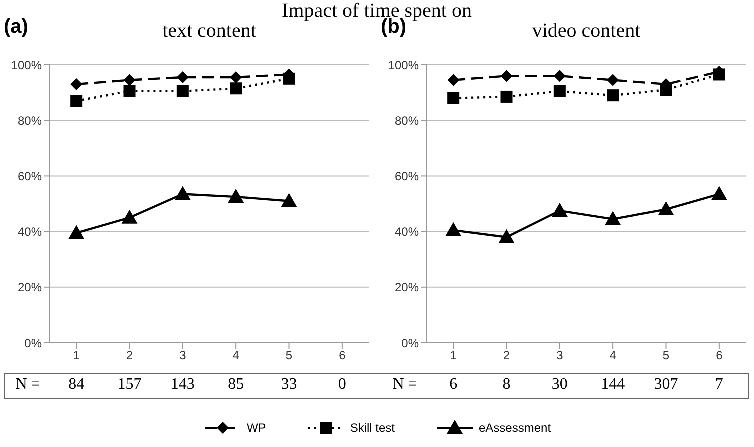 This screenshot has width=754, height=447. What do you see at coordinates (586, 31) in the screenshot?
I see `chart-subtitle: video content` at bounding box center [586, 31].